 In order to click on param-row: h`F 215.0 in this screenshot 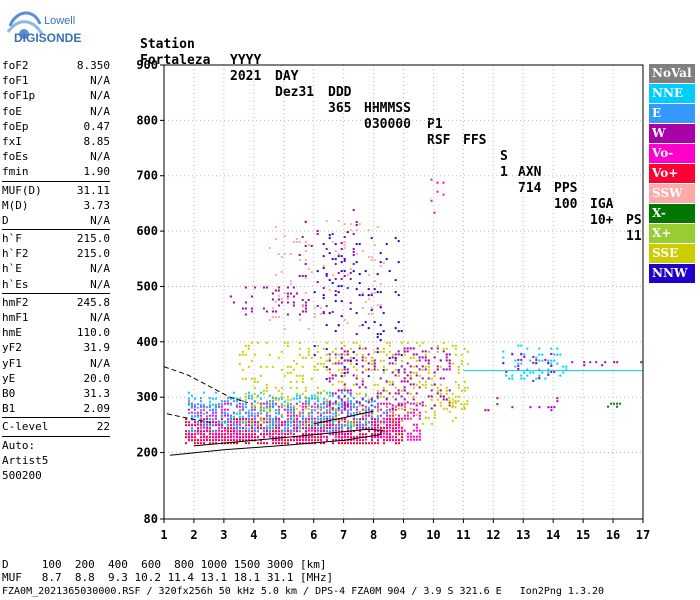, I will do `click(56, 238)`.